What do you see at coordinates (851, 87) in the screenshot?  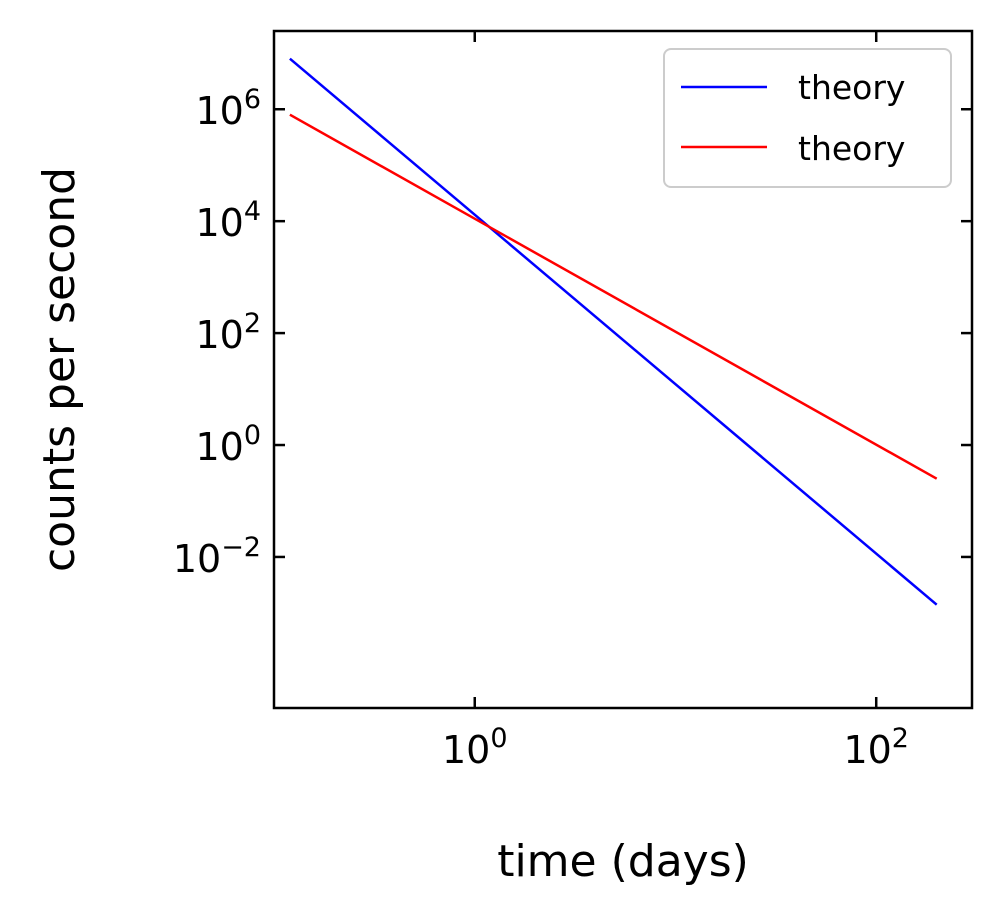 I see `legend-label-blue: theory` at bounding box center [851, 87].